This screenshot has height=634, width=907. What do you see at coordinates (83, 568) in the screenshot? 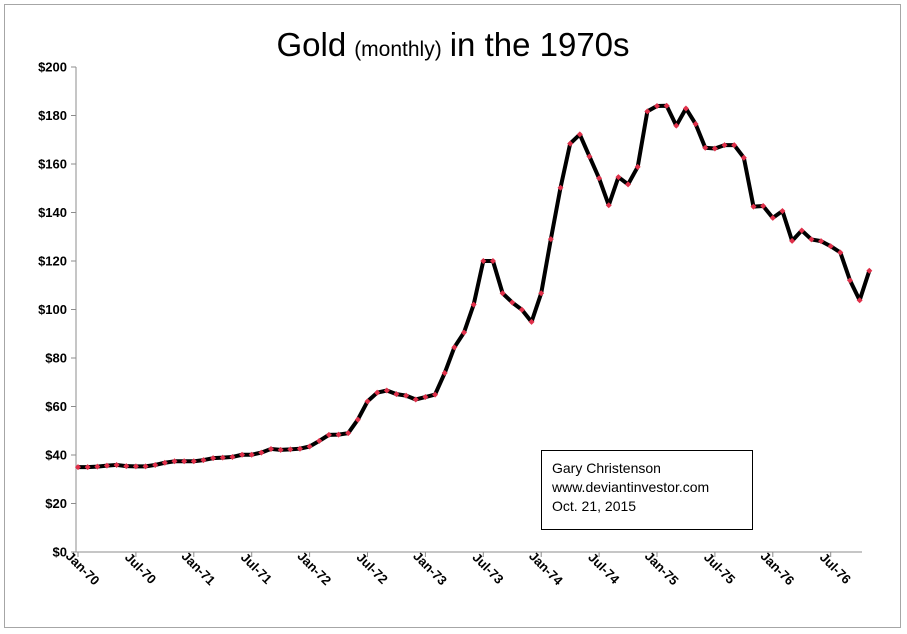
I see `x-tick-label: Jan-70` at bounding box center [83, 568].